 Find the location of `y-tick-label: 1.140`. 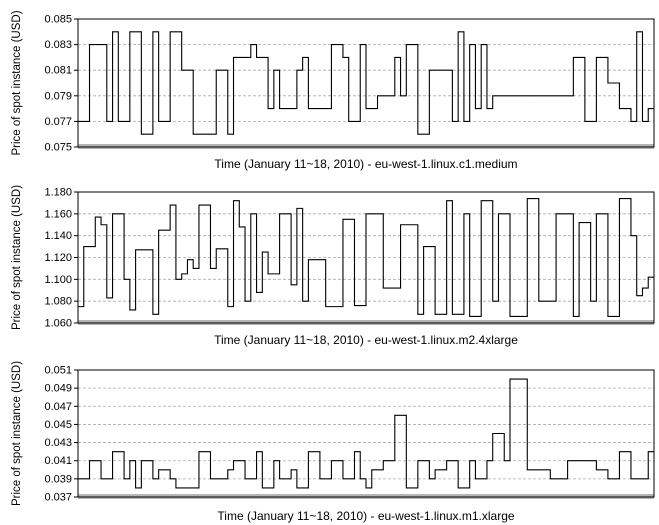

y-tick-label: 1.140 is located at coordinates (58, 236).